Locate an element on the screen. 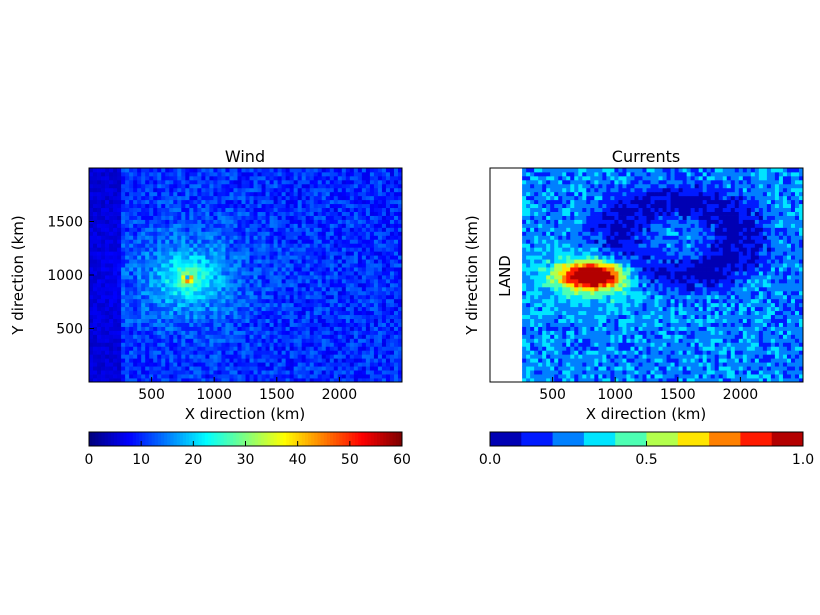 The width and height of the screenshot is (820, 615). wind-x-tick-label: 1000 is located at coordinates (214, 395).